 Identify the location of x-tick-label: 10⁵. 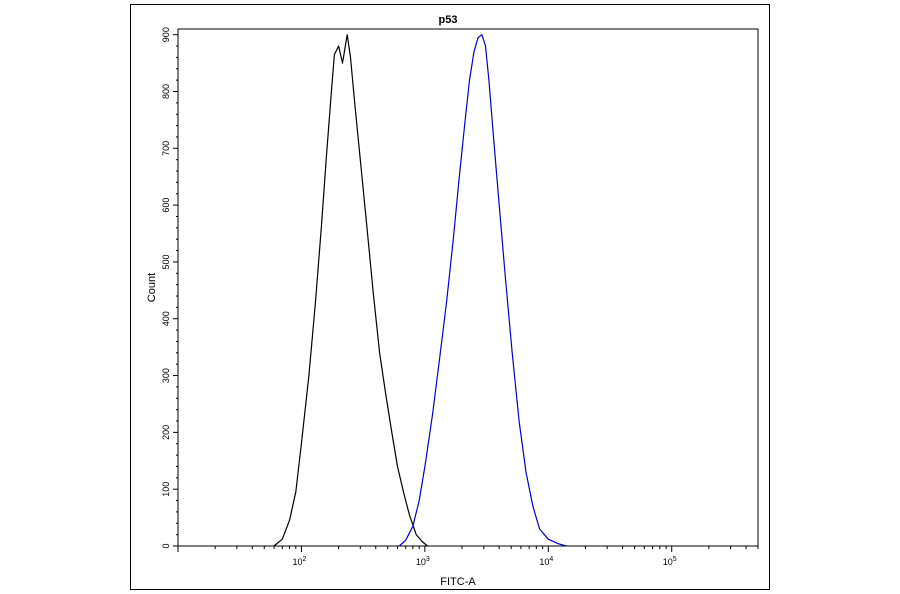
(670, 561).